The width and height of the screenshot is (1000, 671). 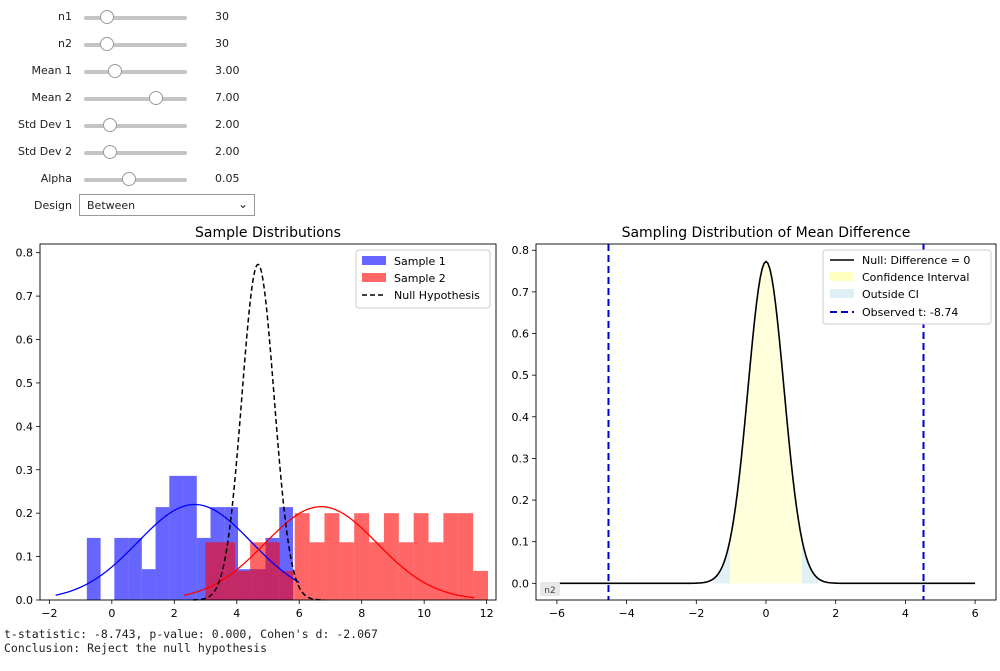 What do you see at coordinates (227, 97) in the screenshot?
I see `slider-value: 7.00` at bounding box center [227, 97].